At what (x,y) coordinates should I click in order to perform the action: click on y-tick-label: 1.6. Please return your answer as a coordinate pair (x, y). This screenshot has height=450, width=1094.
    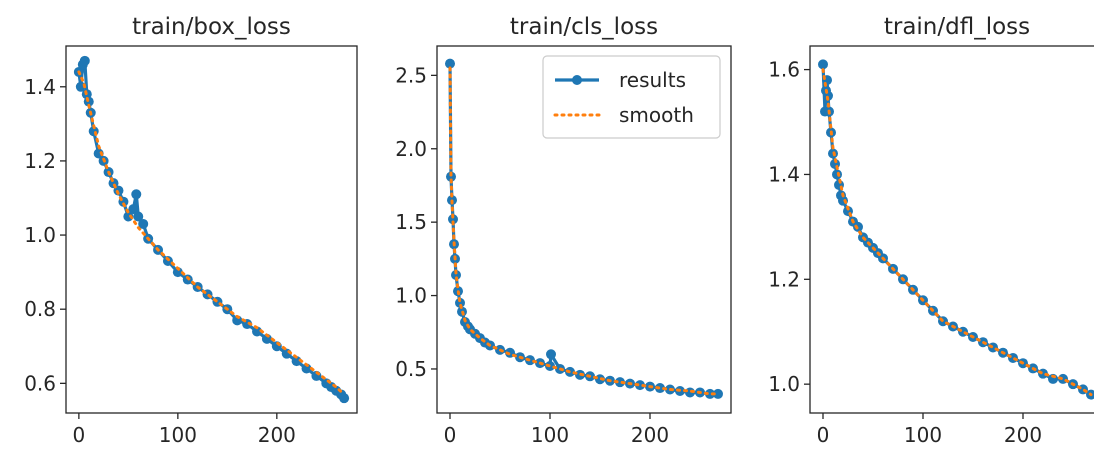
    Looking at the image, I should click on (784, 70).